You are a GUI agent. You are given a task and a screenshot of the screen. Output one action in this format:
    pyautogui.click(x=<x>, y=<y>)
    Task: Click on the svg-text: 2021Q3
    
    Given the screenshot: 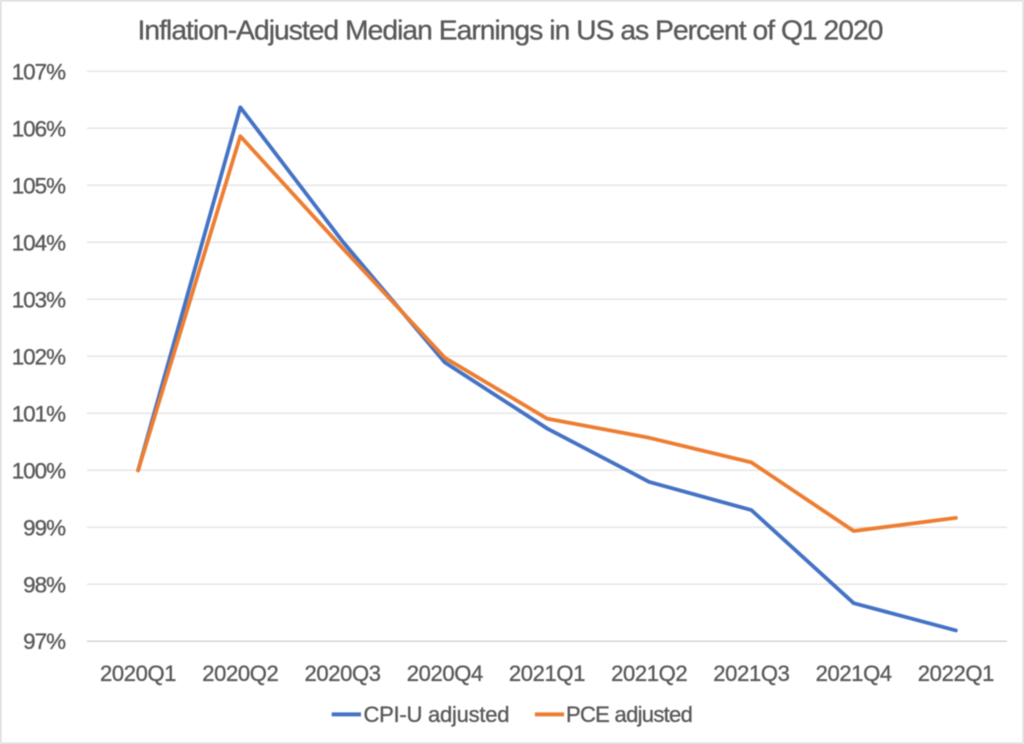 What is the action you would take?
    pyautogui.click(x=751, y=673)
    